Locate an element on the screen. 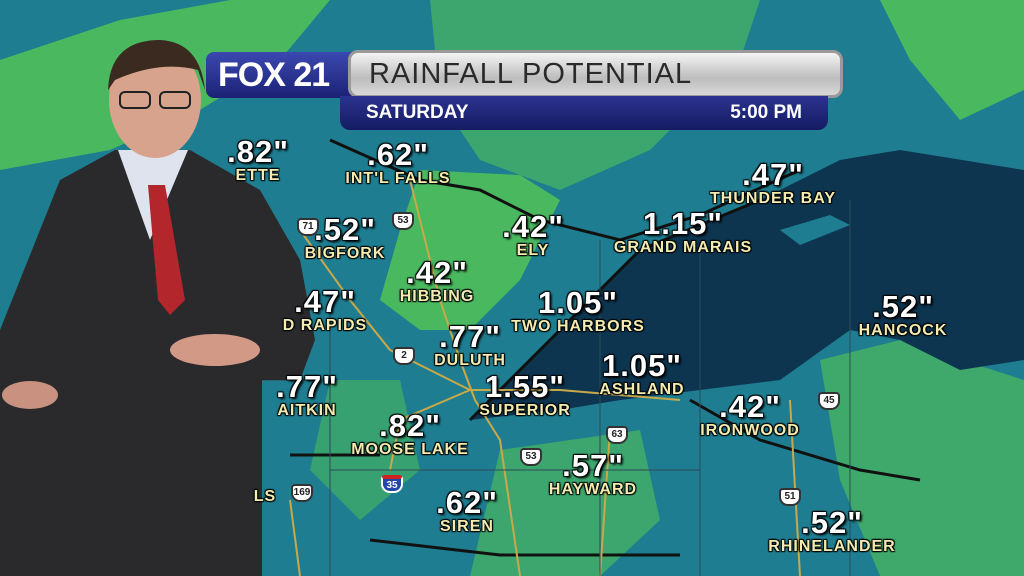 Image resolution: width=1024 pixels, height=576 pixels. forecast-timebar: SATURDAY 5:00 PM is located at coordinates (584, 113).